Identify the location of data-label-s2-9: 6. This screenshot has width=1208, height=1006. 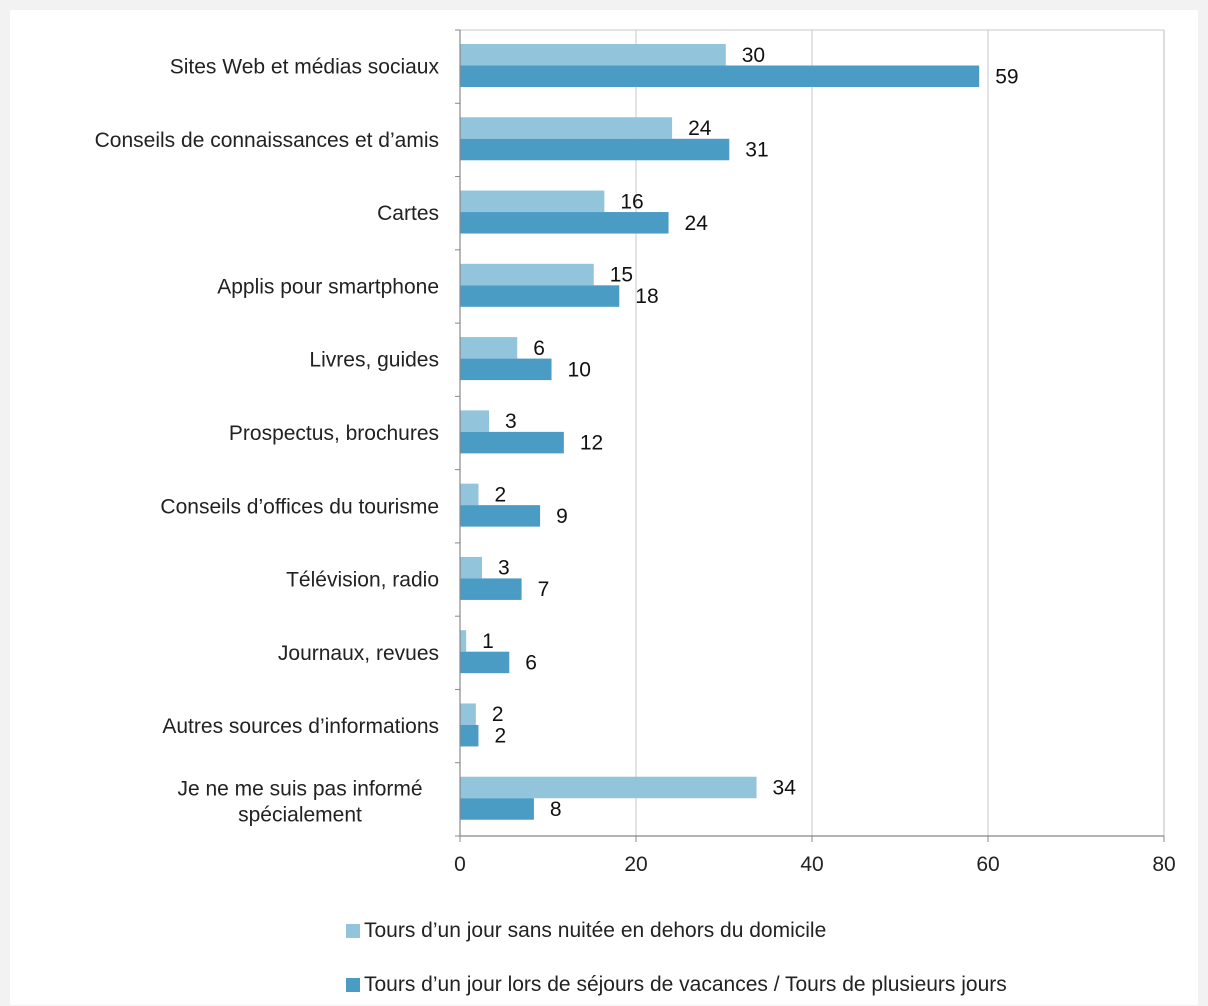
(531, 662).